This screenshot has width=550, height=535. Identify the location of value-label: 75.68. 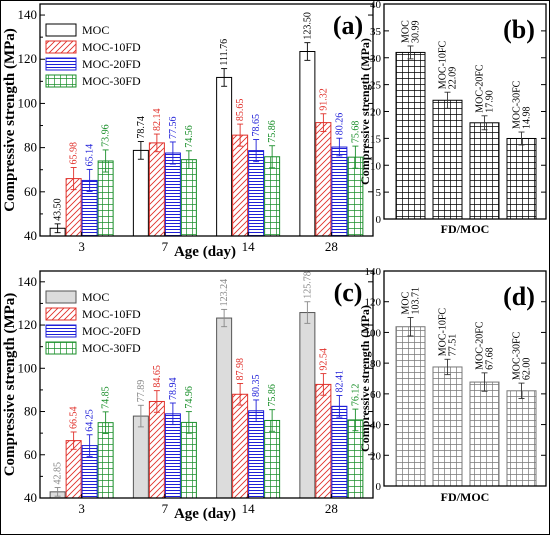
(355, 132).